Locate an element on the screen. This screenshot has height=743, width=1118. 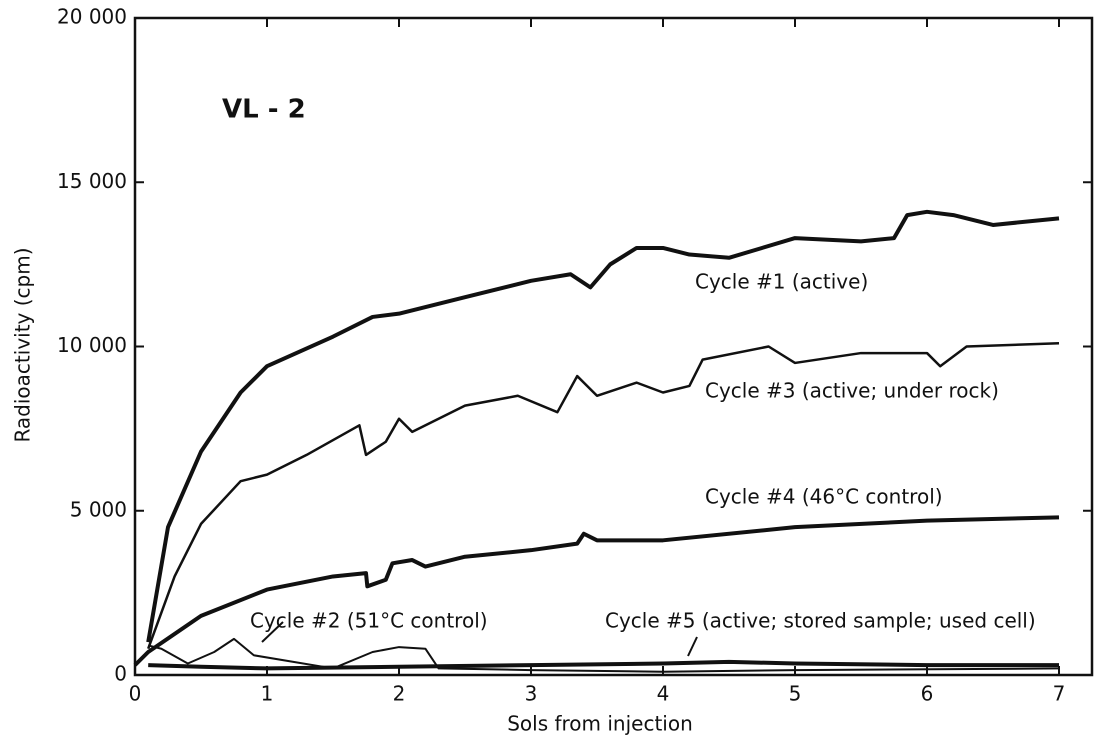
series-label: Cycle #4 (46°C control) is located at coordinates (824, 497).